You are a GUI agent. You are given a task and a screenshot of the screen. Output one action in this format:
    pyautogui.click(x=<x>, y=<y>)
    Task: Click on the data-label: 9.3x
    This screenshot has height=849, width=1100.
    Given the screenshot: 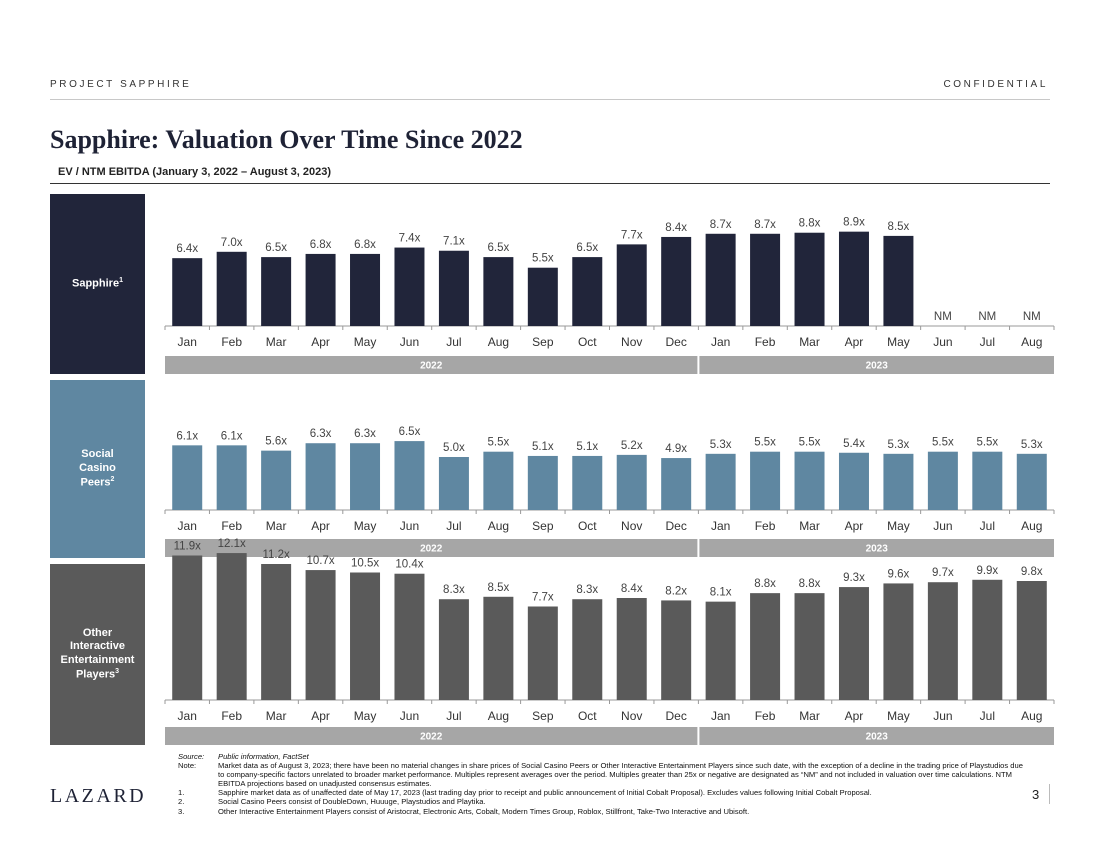 What is the action you would take?
    pyautogui.click(x=854, y=578)
    